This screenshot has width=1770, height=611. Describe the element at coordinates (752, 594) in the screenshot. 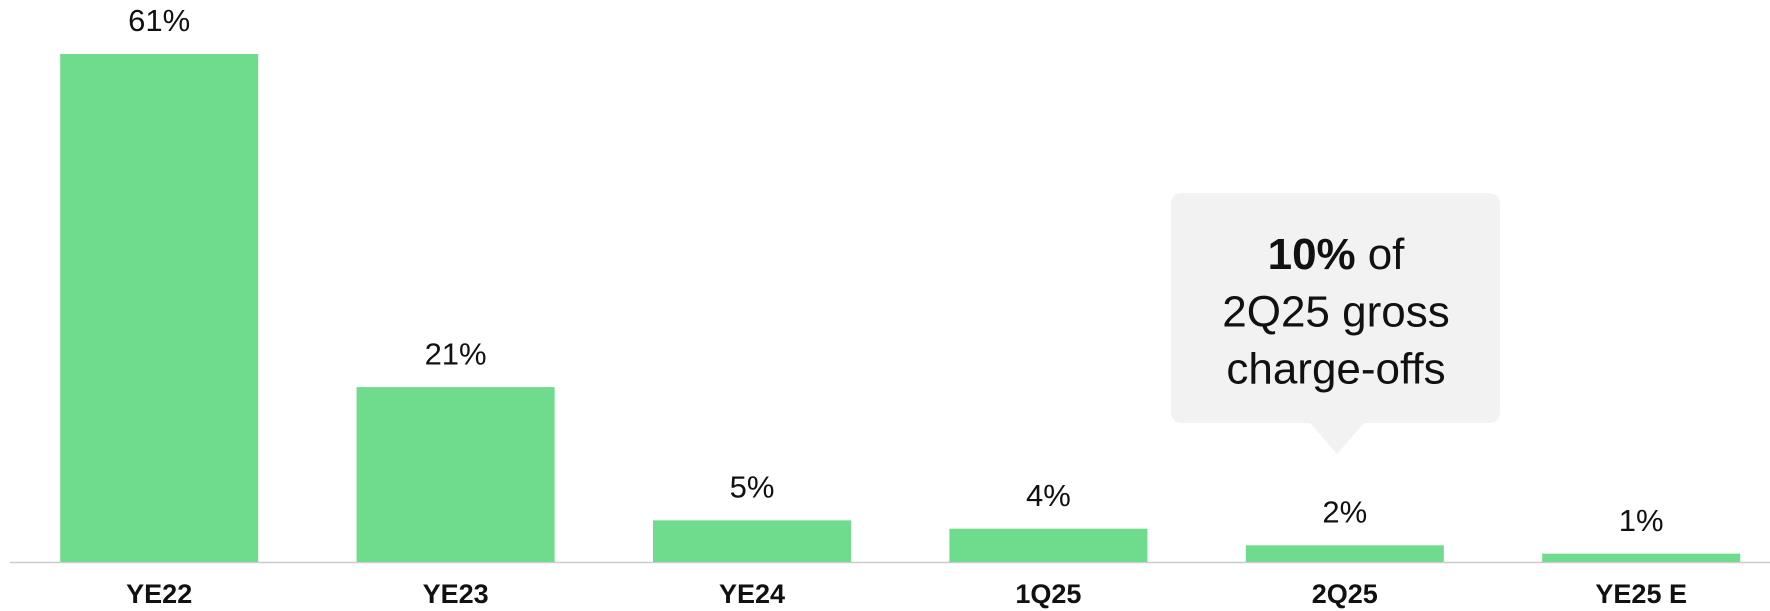

I see `x-tick-label: YE24` at that location.